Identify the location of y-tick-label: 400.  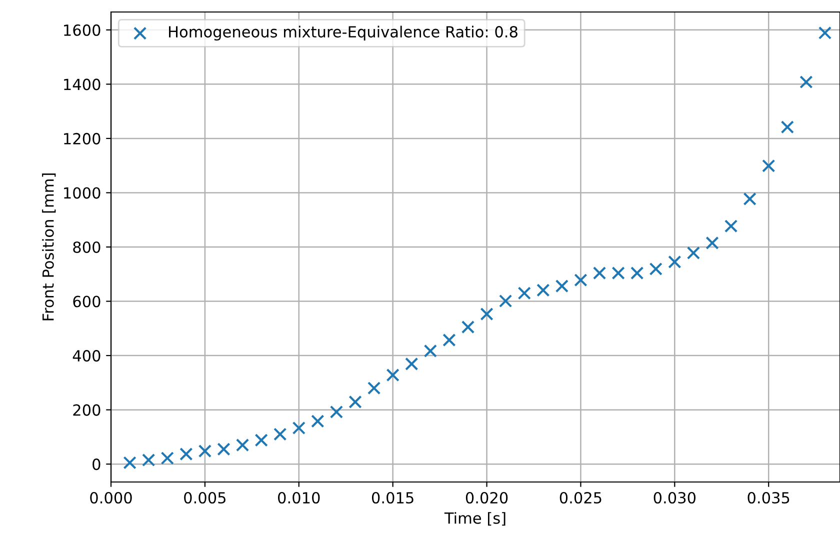
(86, 356).